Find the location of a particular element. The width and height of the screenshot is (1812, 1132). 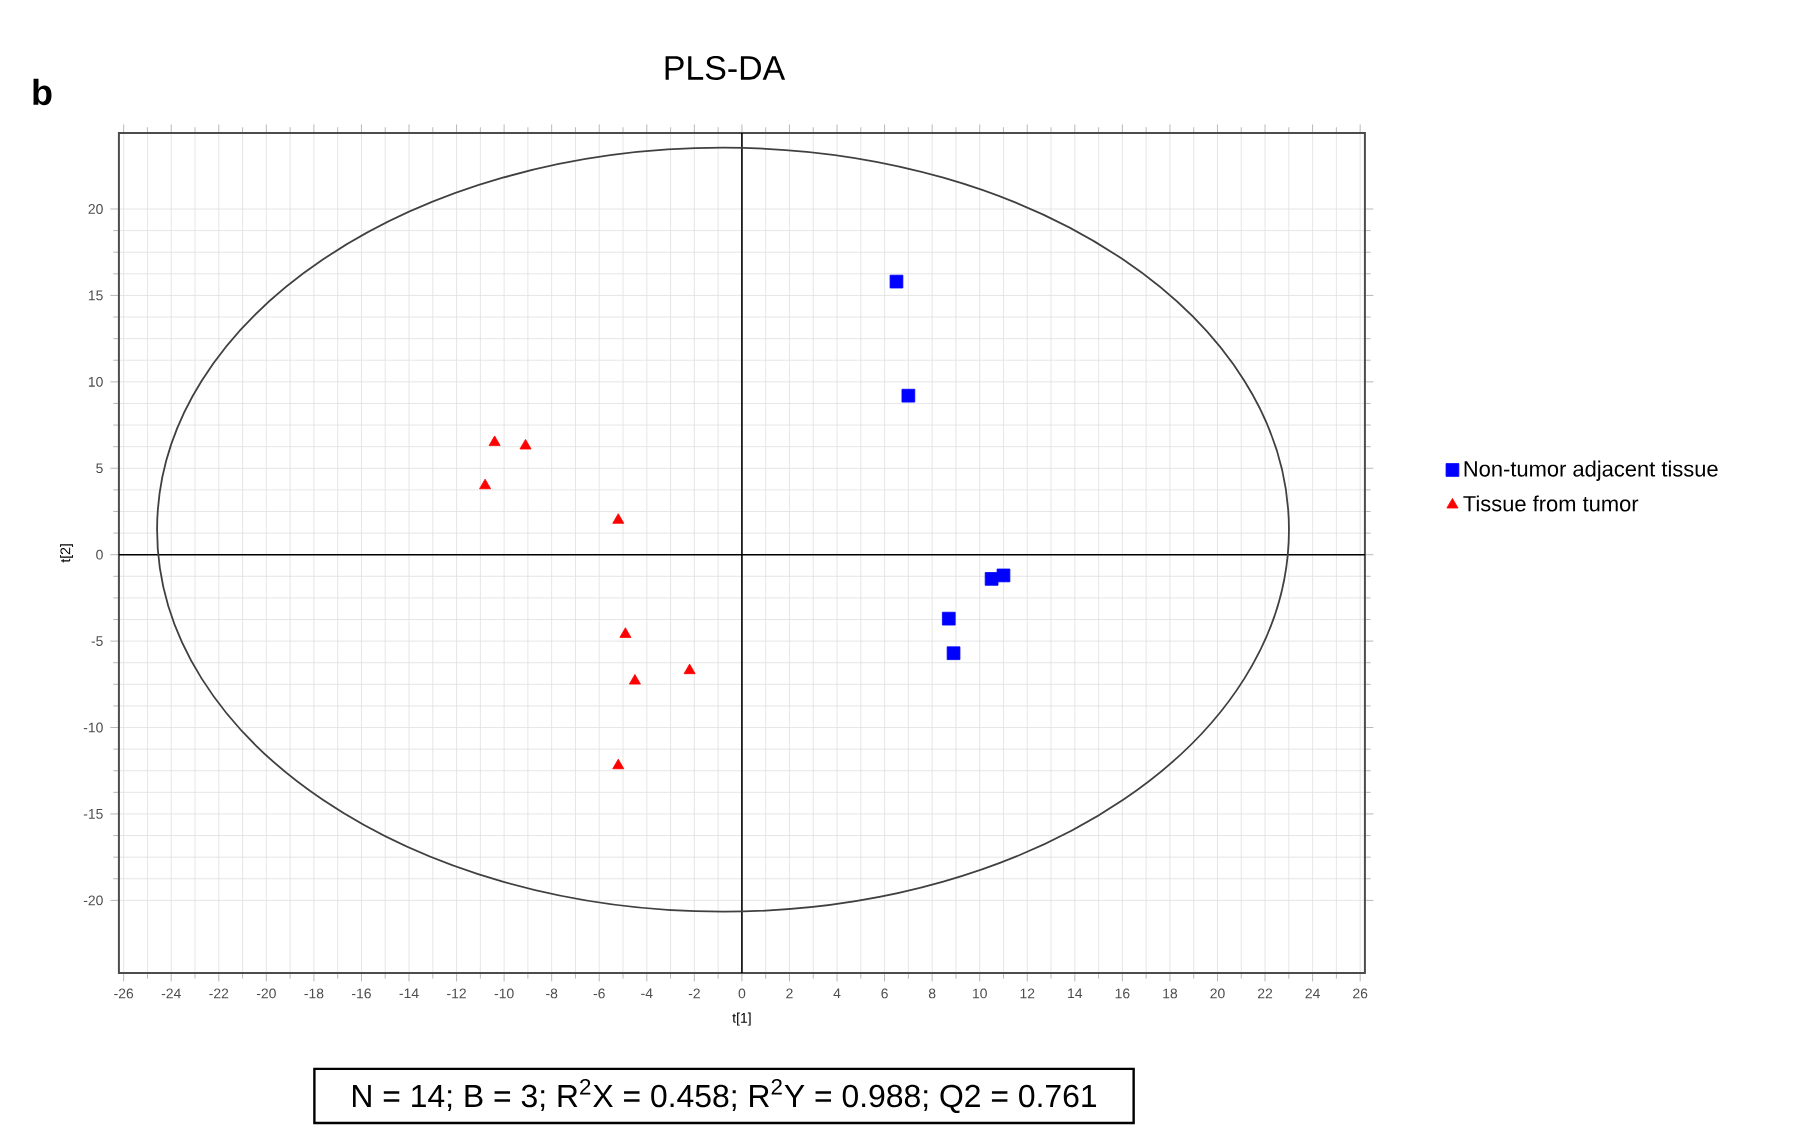

legend-label: Non-tumor adjacent tissue is located at coordinates (1591, 470).